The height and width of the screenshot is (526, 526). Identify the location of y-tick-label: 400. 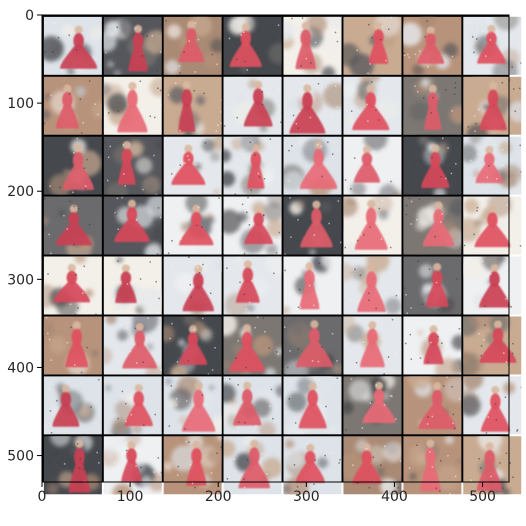
(20, 368).